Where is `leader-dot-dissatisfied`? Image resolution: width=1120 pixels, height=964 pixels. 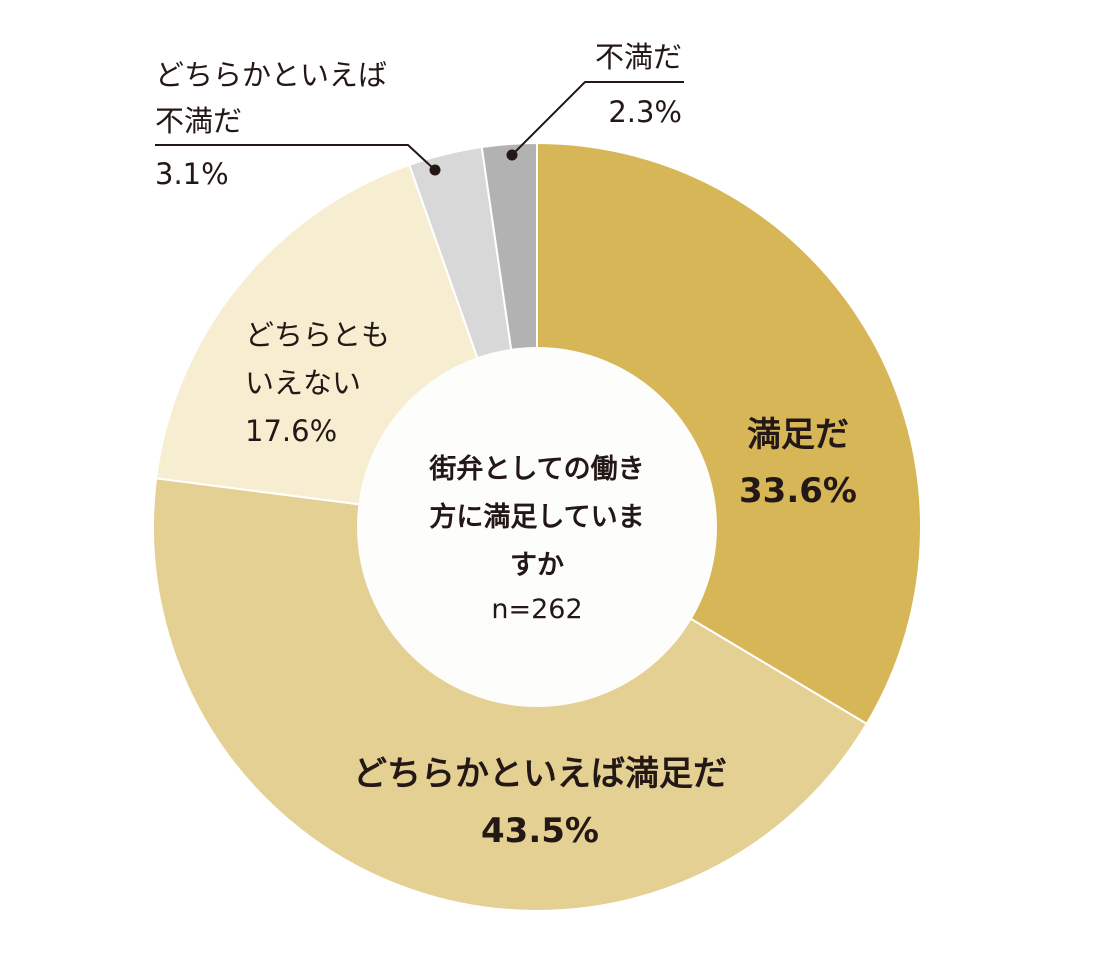 leader-dot-dissatisfied is located at coordinates (512, 155).